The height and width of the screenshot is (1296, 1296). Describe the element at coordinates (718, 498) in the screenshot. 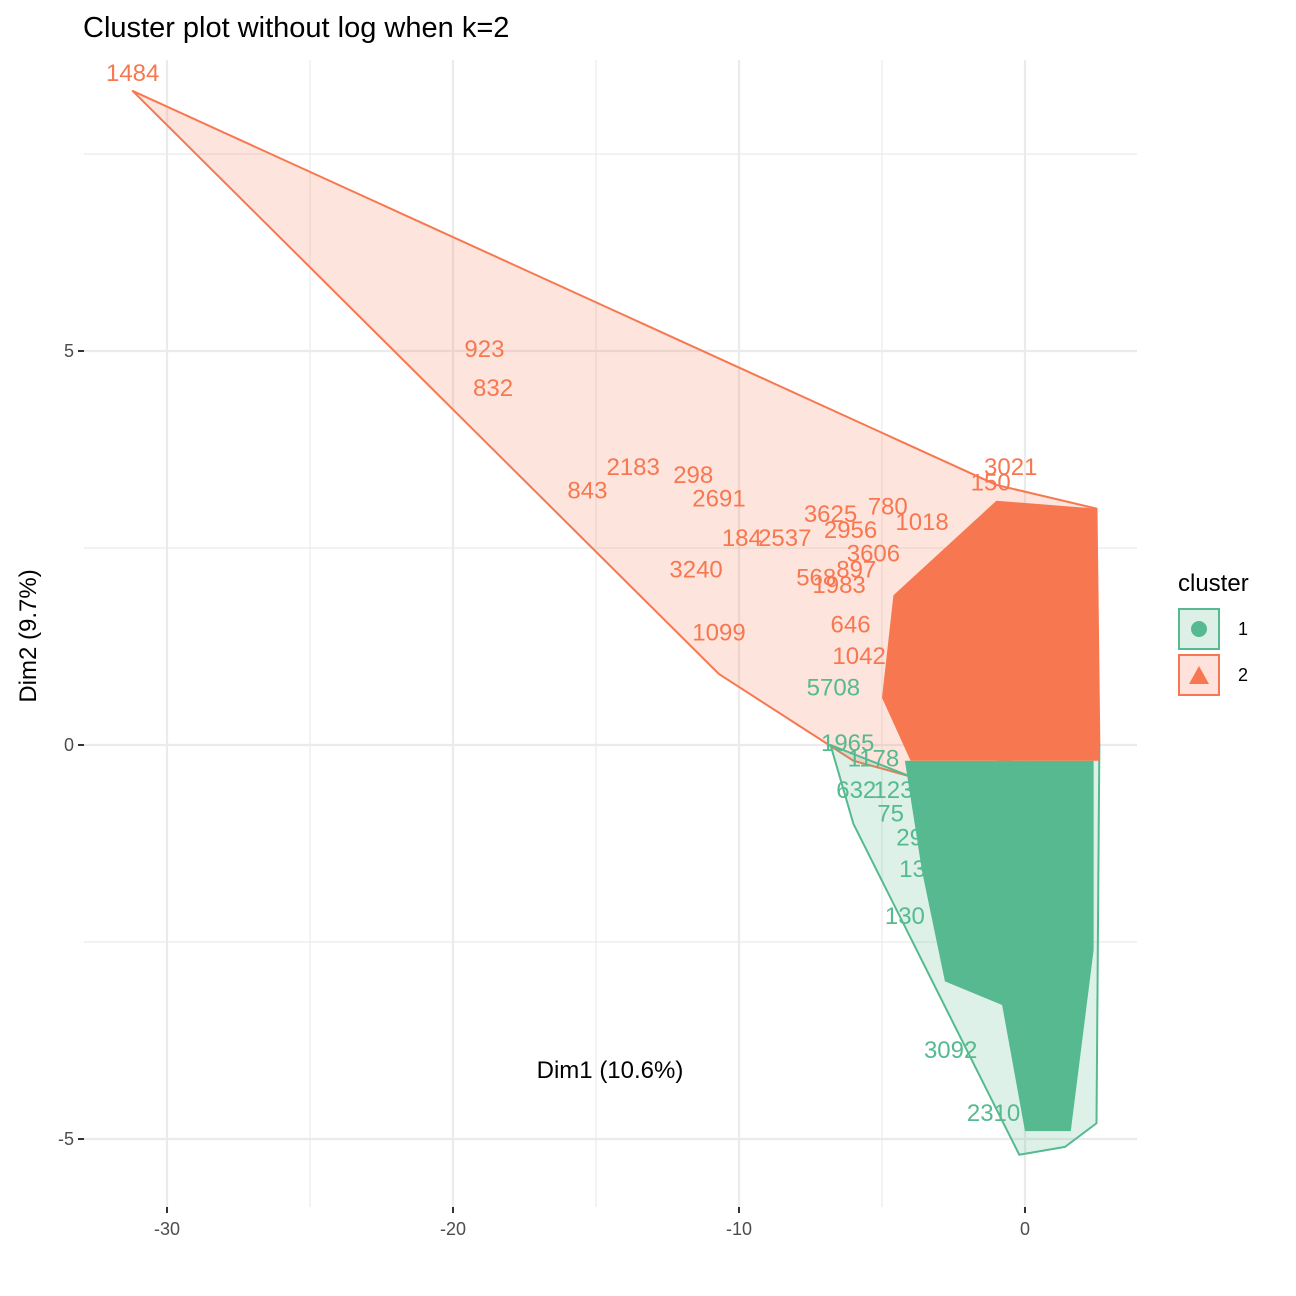

I see `point-label: 2691` at that location.